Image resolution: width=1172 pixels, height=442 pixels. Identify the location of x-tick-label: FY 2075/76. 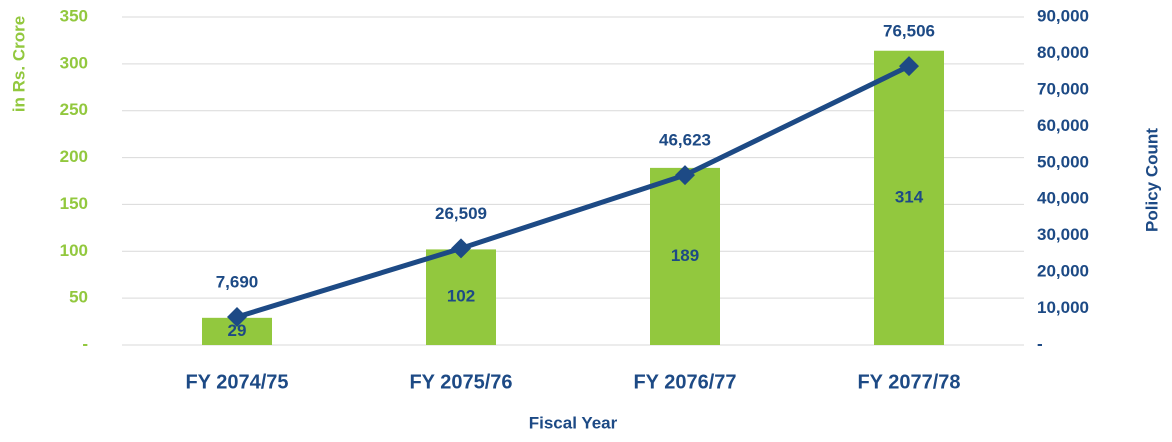
(460, 382).